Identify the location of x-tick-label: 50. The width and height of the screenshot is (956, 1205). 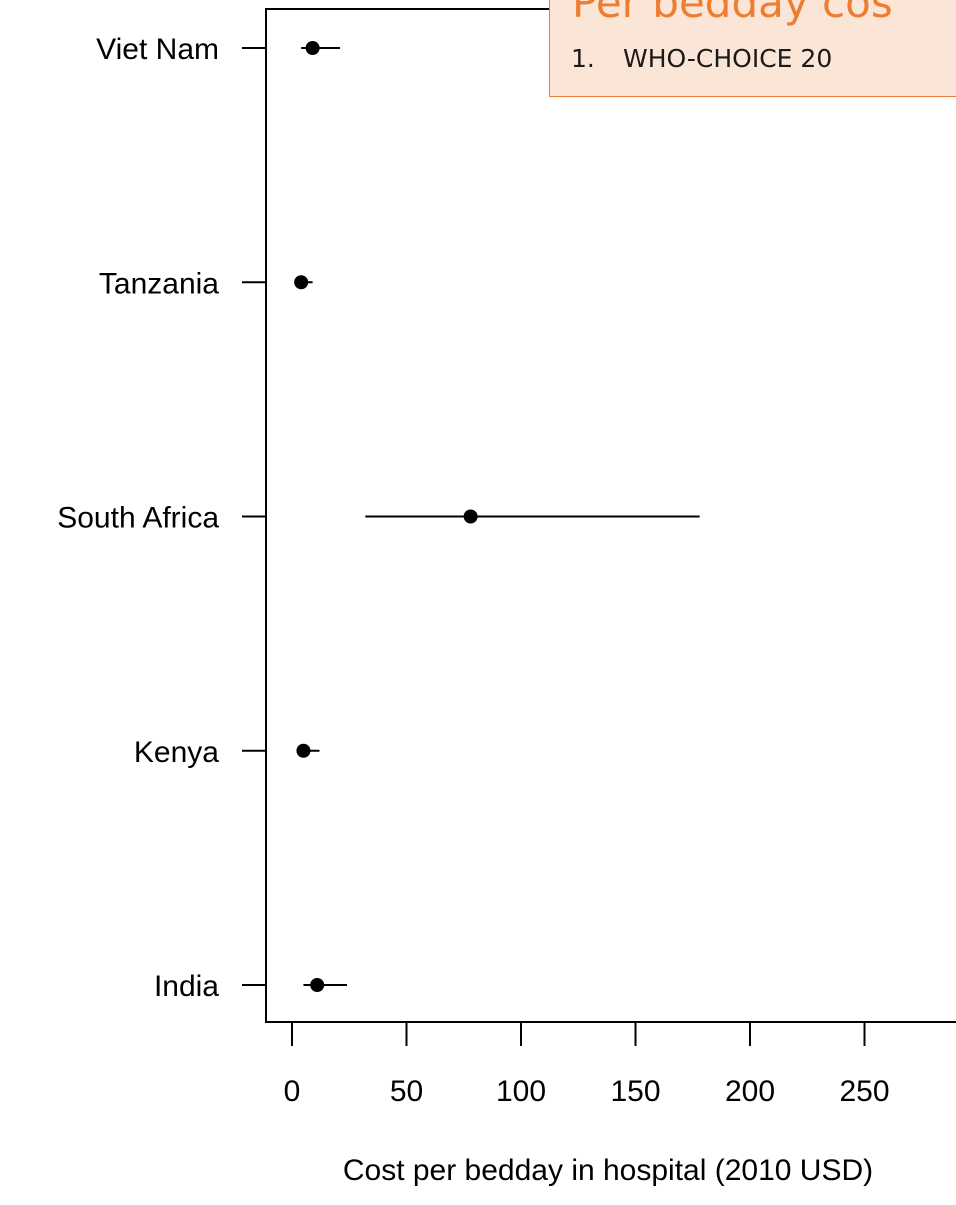
(406, 1091).